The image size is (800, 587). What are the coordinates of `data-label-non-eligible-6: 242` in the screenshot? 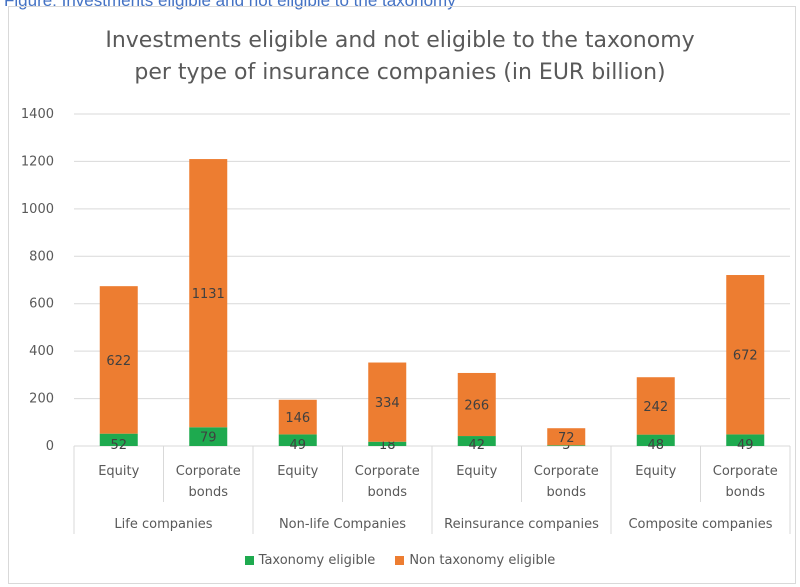 It's located at (655, 407).